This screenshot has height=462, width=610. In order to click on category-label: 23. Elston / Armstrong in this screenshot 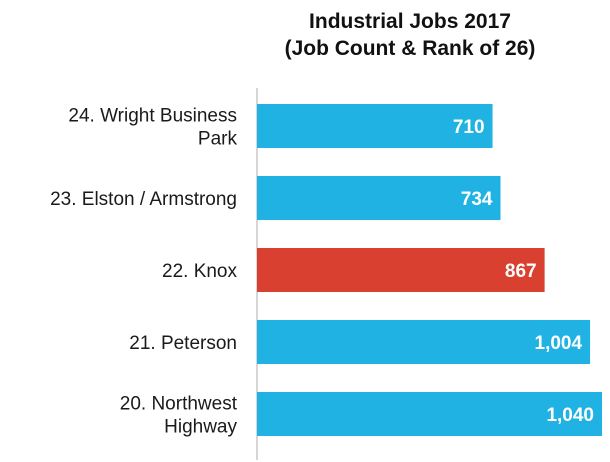, I will do `click(143, 199)`.